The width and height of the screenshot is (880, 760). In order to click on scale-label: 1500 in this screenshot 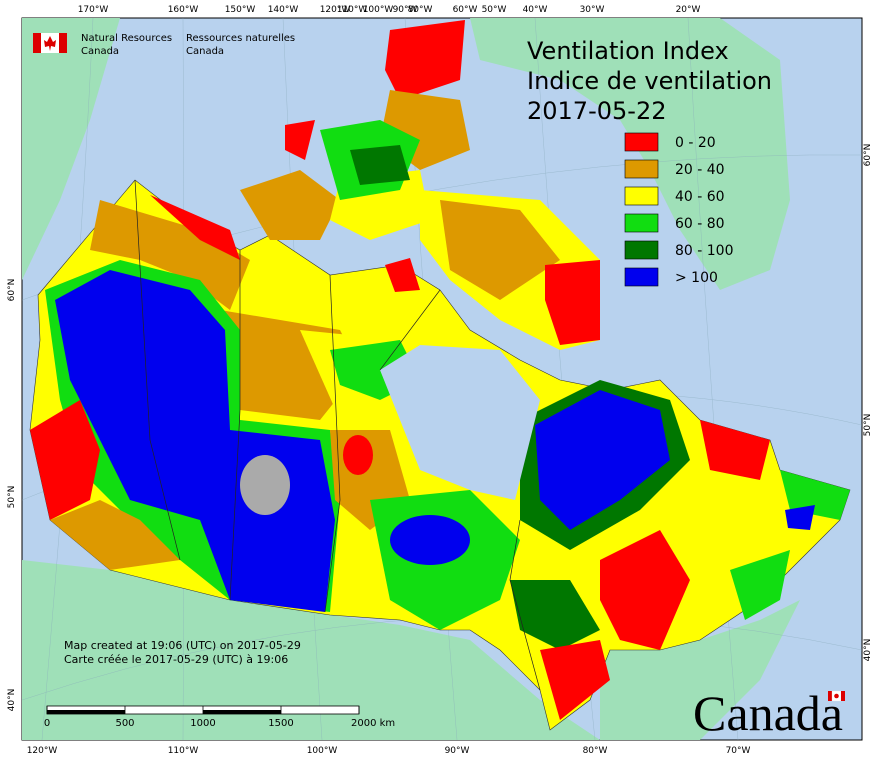, I will do `click(280, 723)`.